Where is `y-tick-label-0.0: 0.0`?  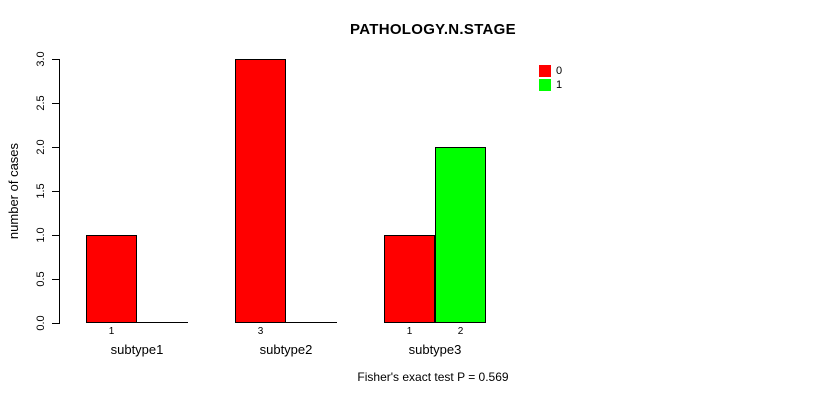 y-tick-label-0.0: 0.0 is located at coordinates (41, 323).